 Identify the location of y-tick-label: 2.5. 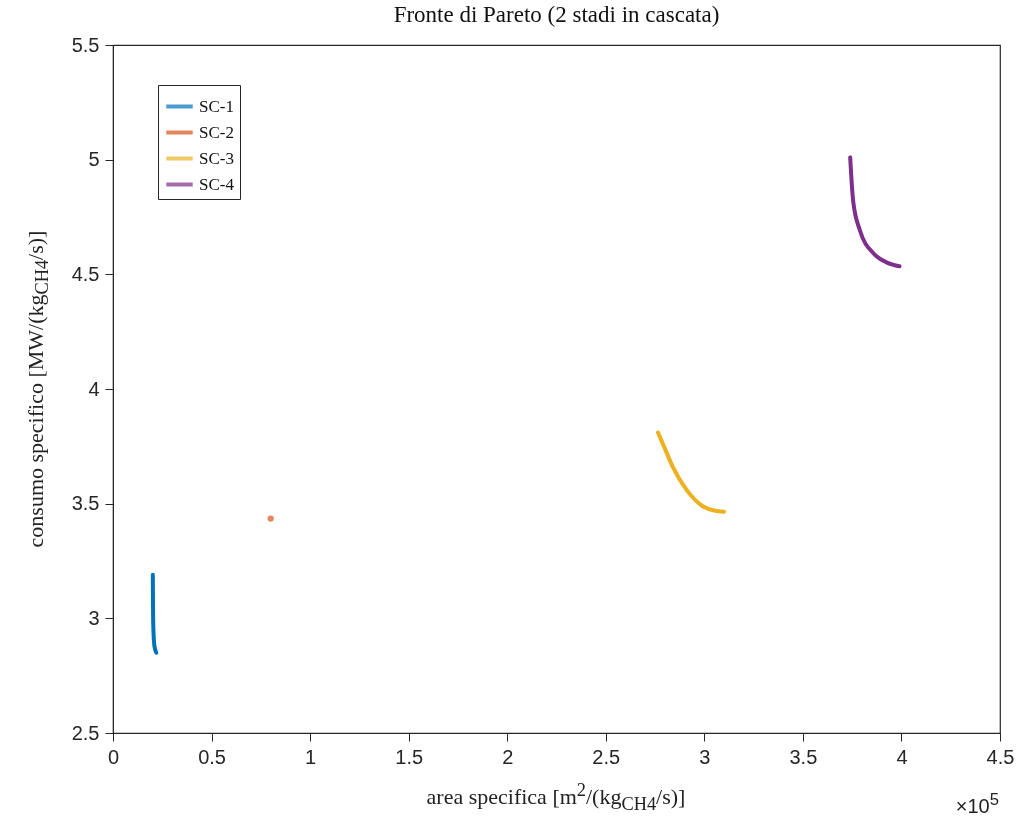
(85, 732).